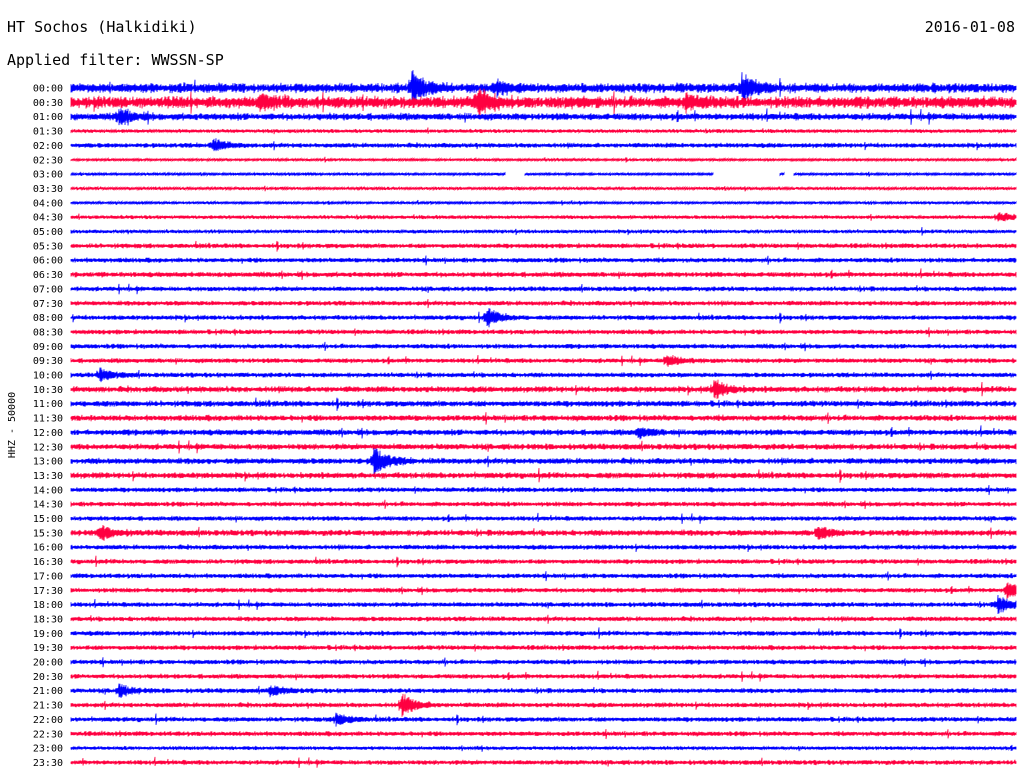 This screenshot has height=780, width=1024. What do you see at coordinates (48, 447) in the screenshot?
I see `time-tick-label: 12:30` at bounding box center [48, 447].